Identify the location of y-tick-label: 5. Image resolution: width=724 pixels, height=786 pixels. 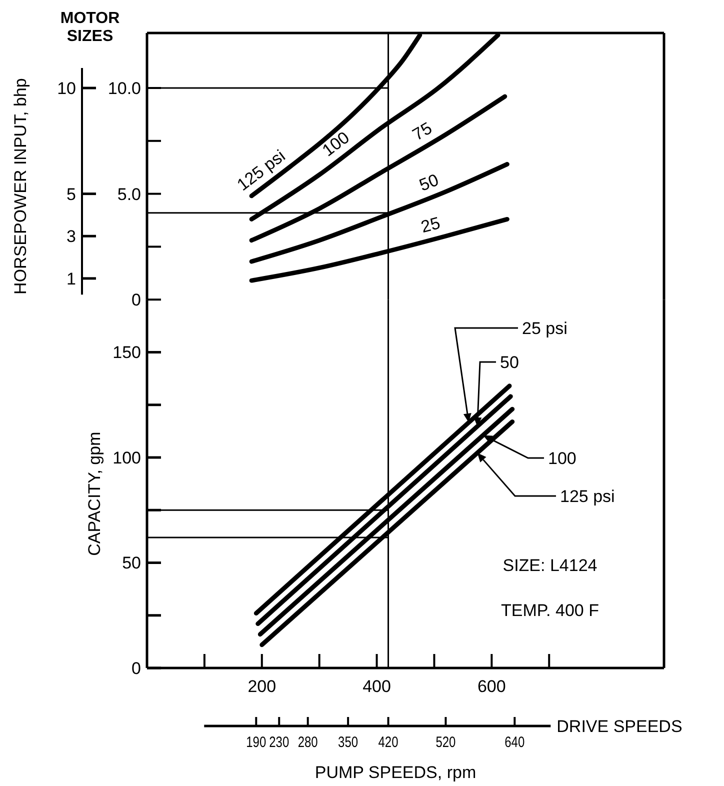
(71, 194).